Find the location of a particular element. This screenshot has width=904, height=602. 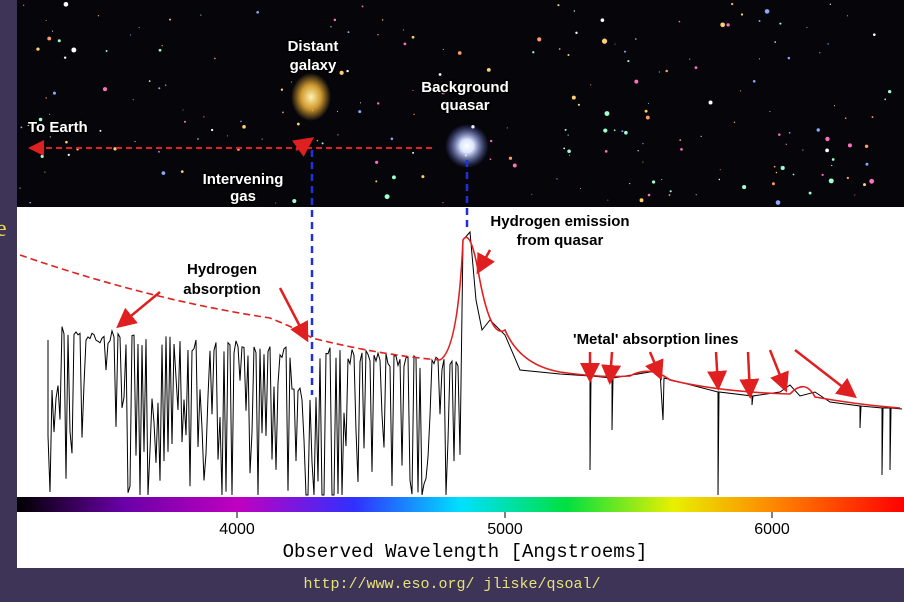

tick-label: 5000 is located at coordinates (505, 529).